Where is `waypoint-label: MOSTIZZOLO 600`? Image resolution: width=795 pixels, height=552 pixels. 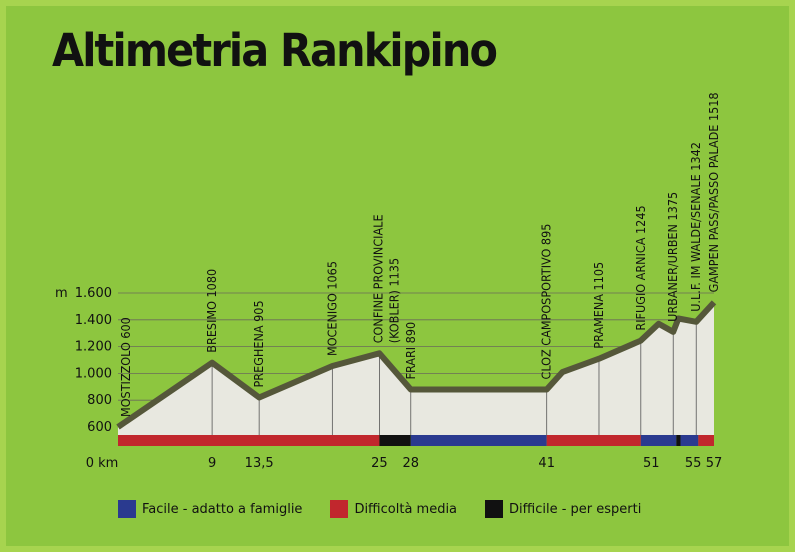
waypoint-label: MOSTIZZOLO 600 is located at coordinates (125, 367).